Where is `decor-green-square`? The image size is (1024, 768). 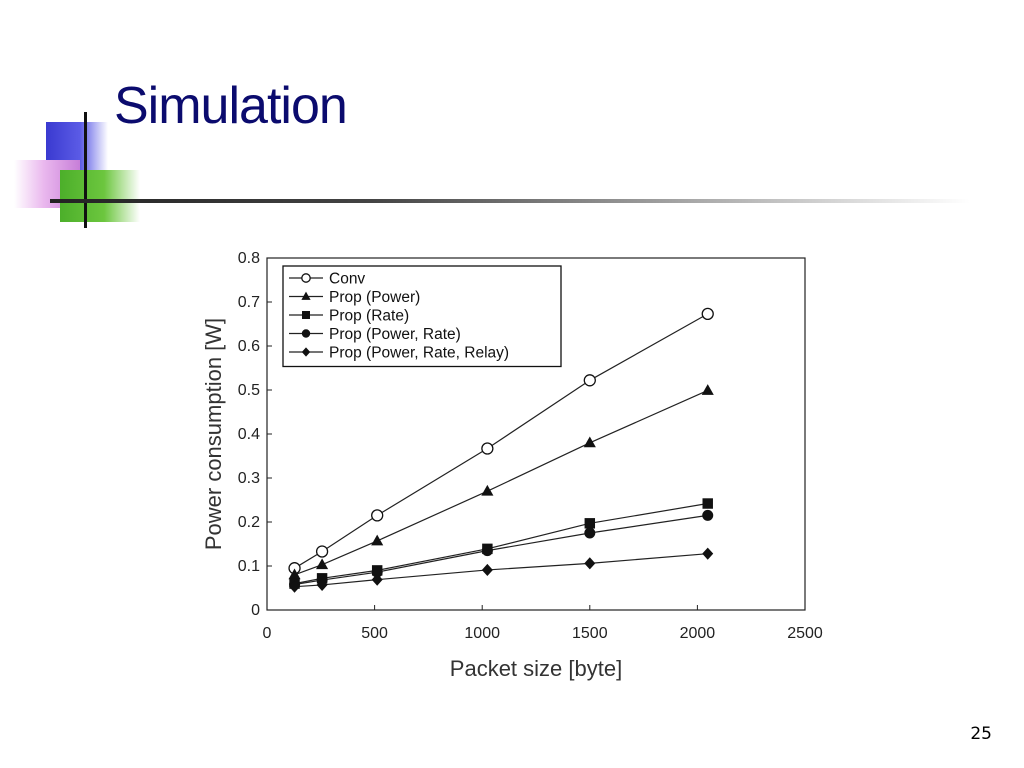
decor-green-square is located at coordinates (100, 196).